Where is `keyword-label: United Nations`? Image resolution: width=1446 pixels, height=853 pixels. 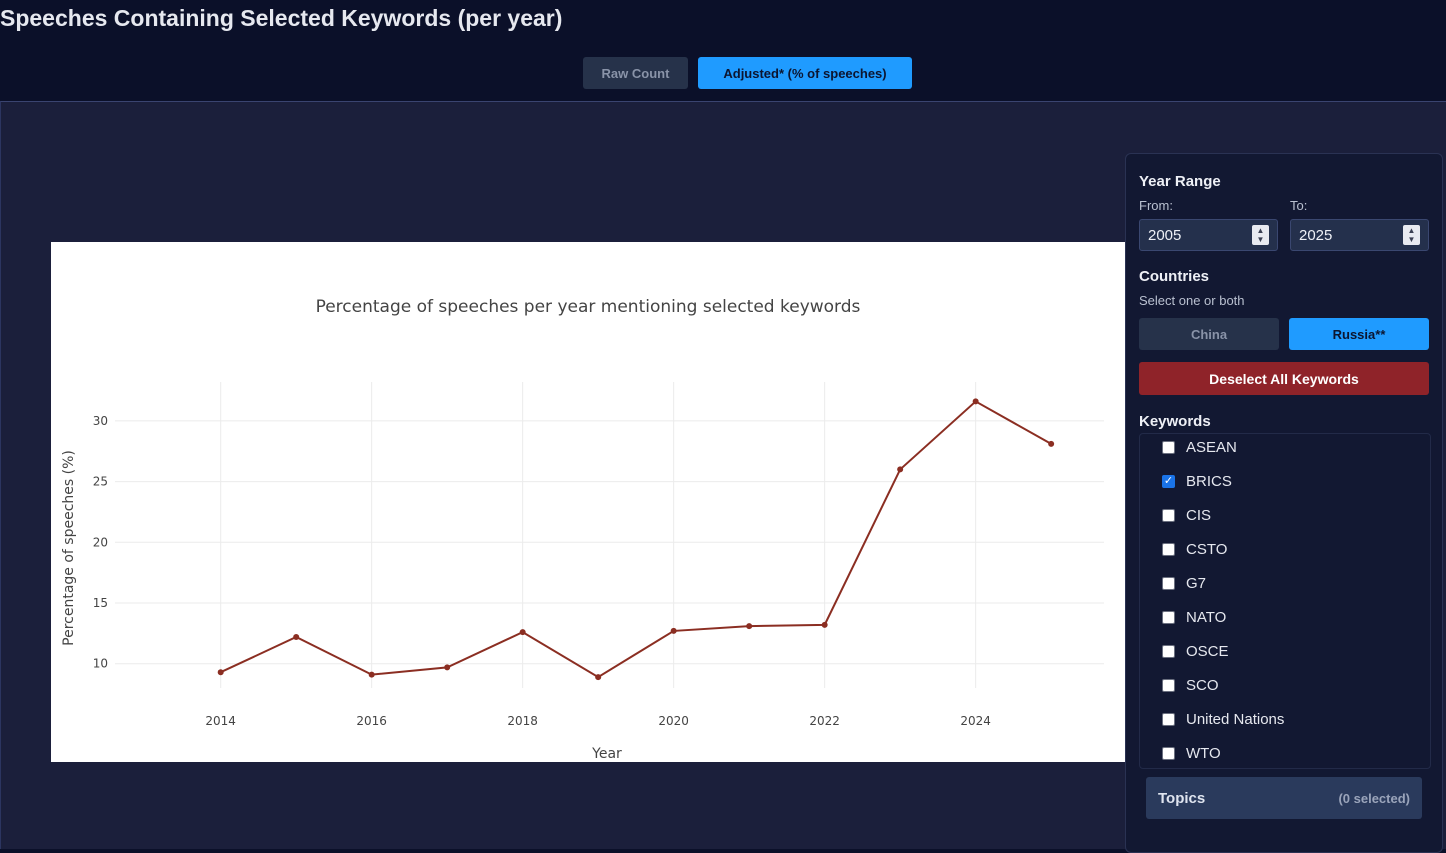 keyword-label: United Nations is located at coordinates (1235, 719).